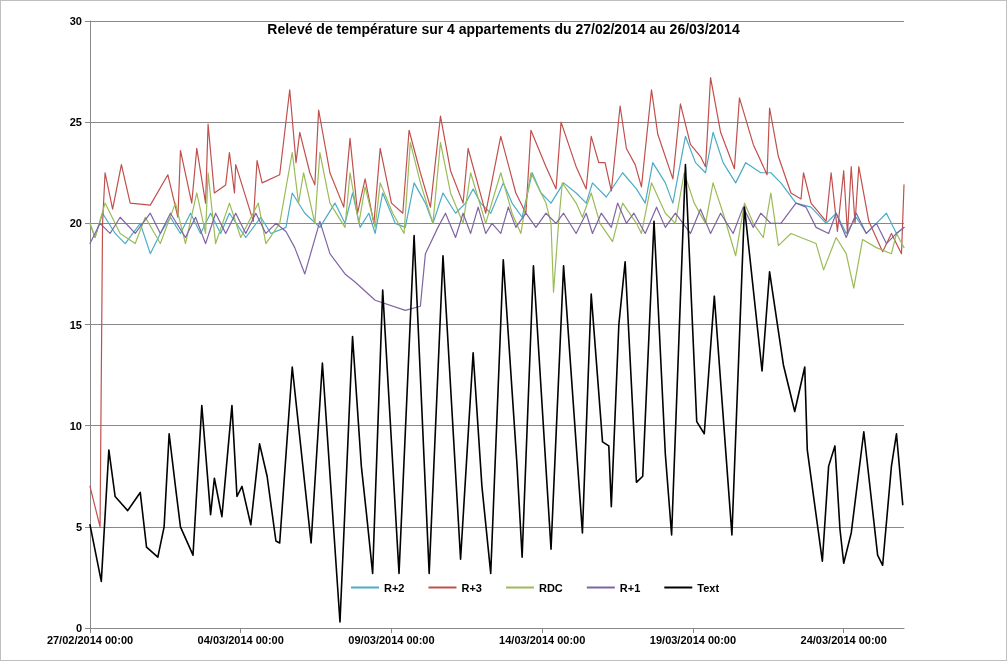 The width and height of the screenshot is (1007, 661). Describe the element at coordinates (693, 639) in the screenshot. I see `x-tick-label: 19/03/2014 00:00` at that location.